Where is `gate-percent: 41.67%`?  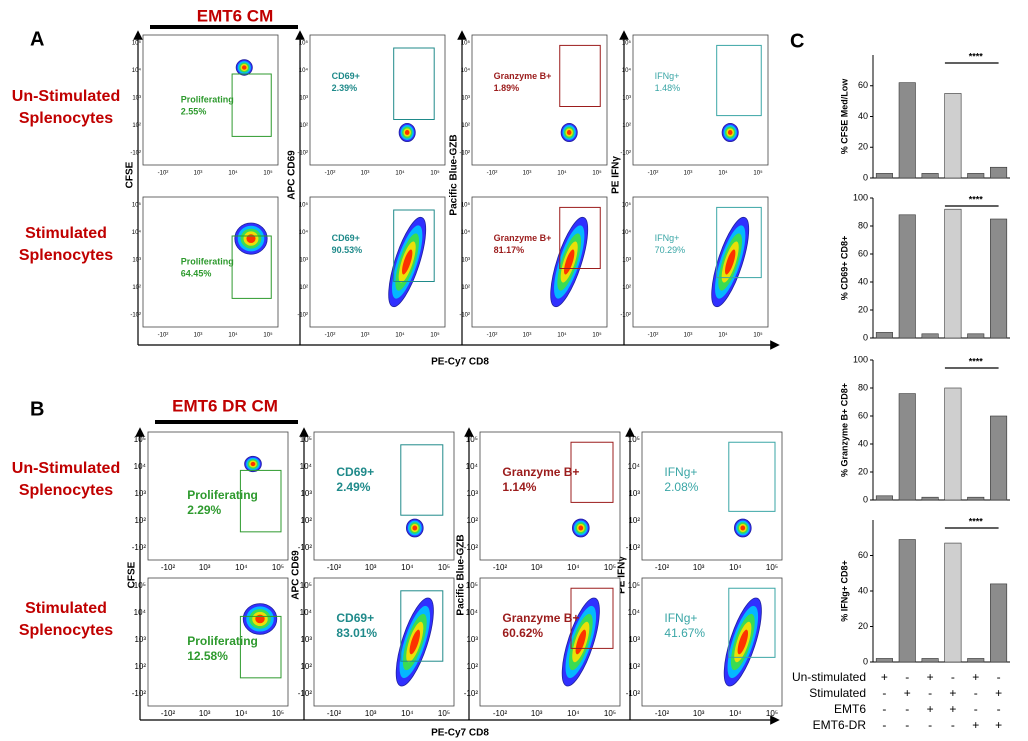 gate-percent: 41.67% is located at coordinates (684, 633).